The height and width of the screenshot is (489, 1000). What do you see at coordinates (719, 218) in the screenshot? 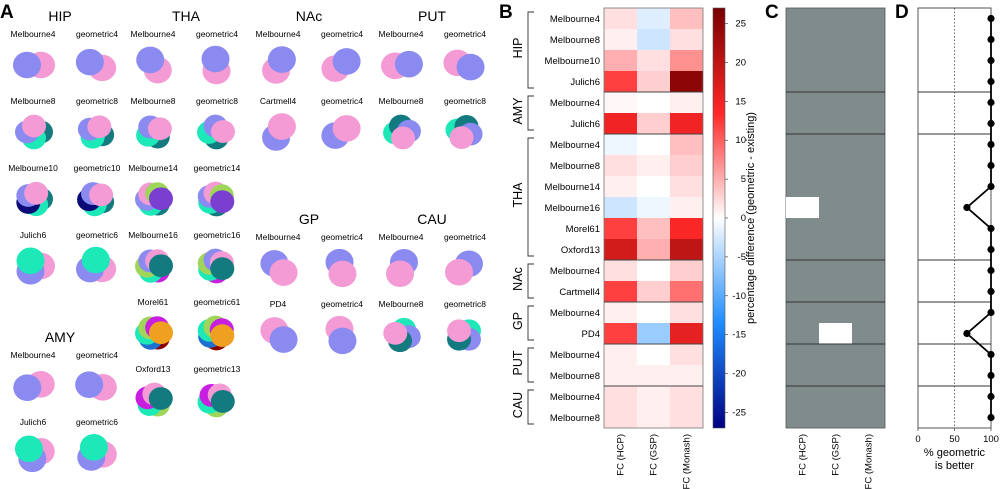
I see `colorbar` at bounding box center [719, 218].